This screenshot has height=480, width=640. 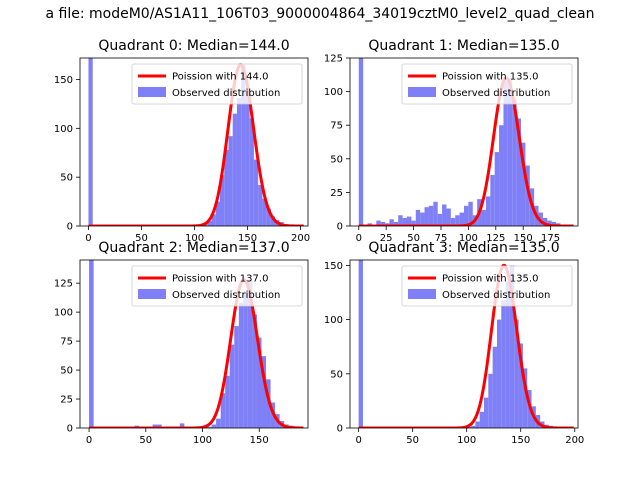 I want to click on x-tick-label: 50, so click(x=412, y=440).